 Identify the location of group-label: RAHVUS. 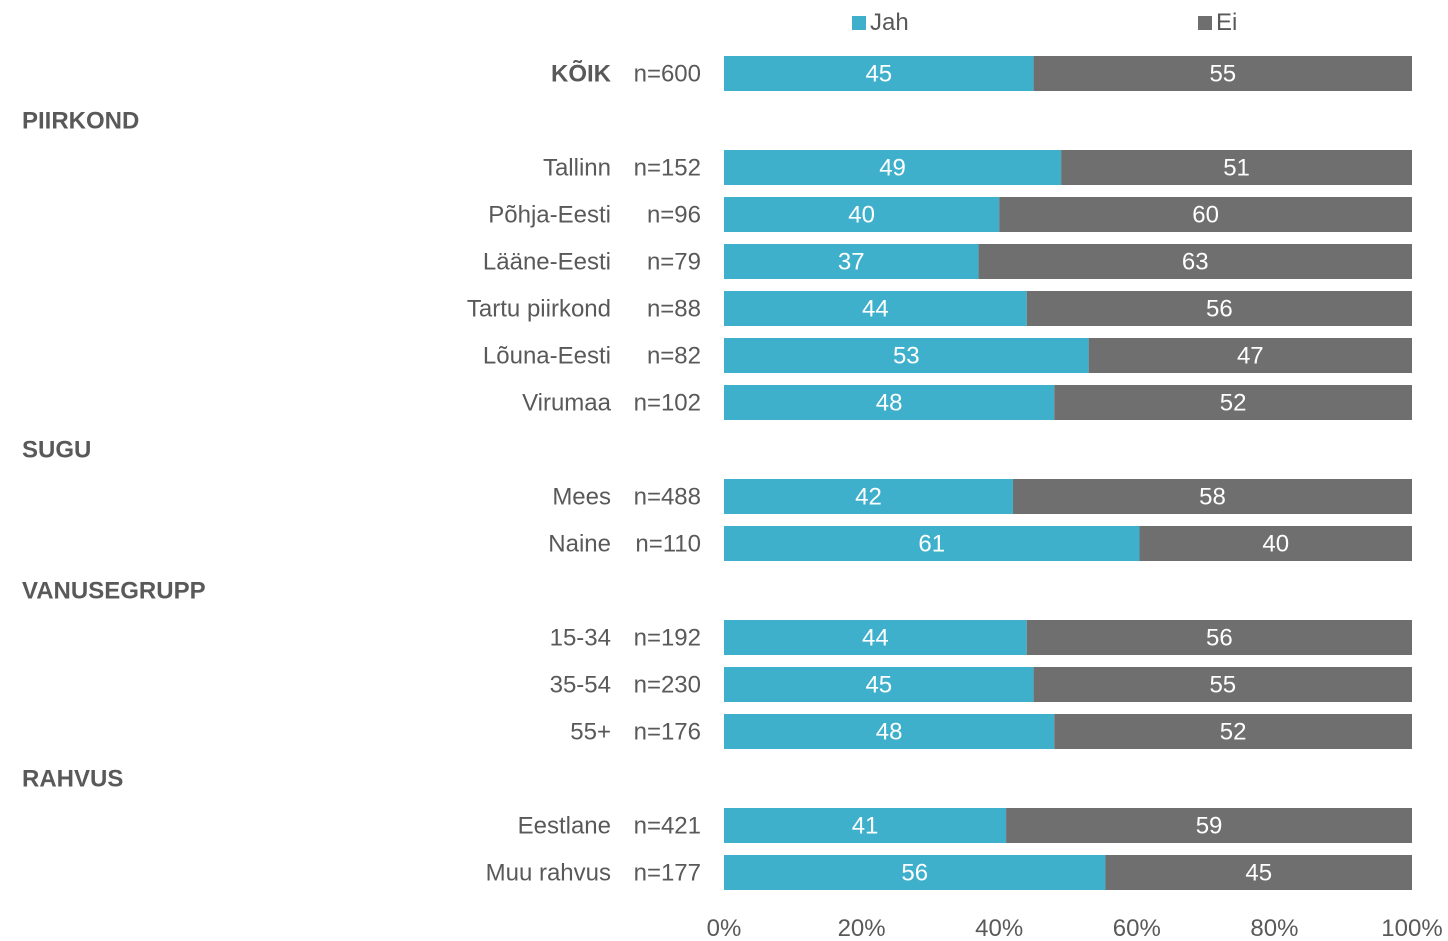
(72, 779).